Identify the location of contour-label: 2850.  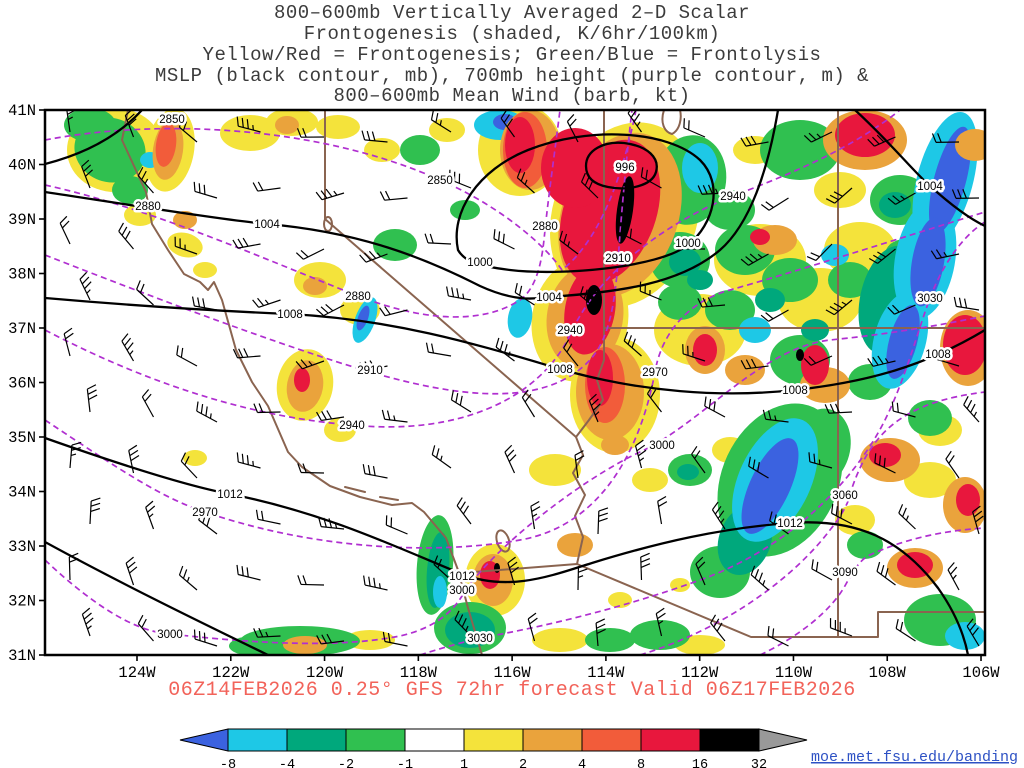
(440, 181).